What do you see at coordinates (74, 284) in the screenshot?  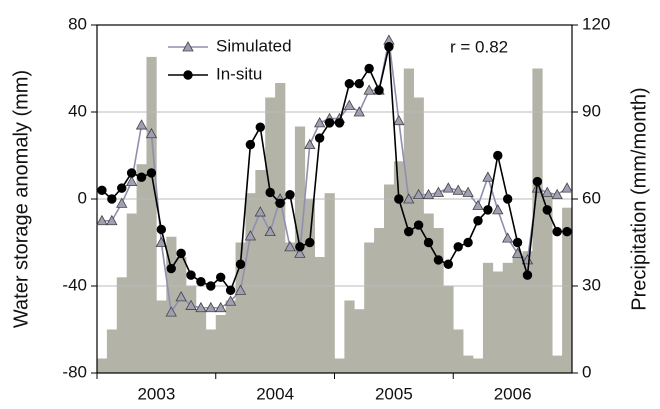 I see `y-tick-label: -40` at bounding box center [74, 284].